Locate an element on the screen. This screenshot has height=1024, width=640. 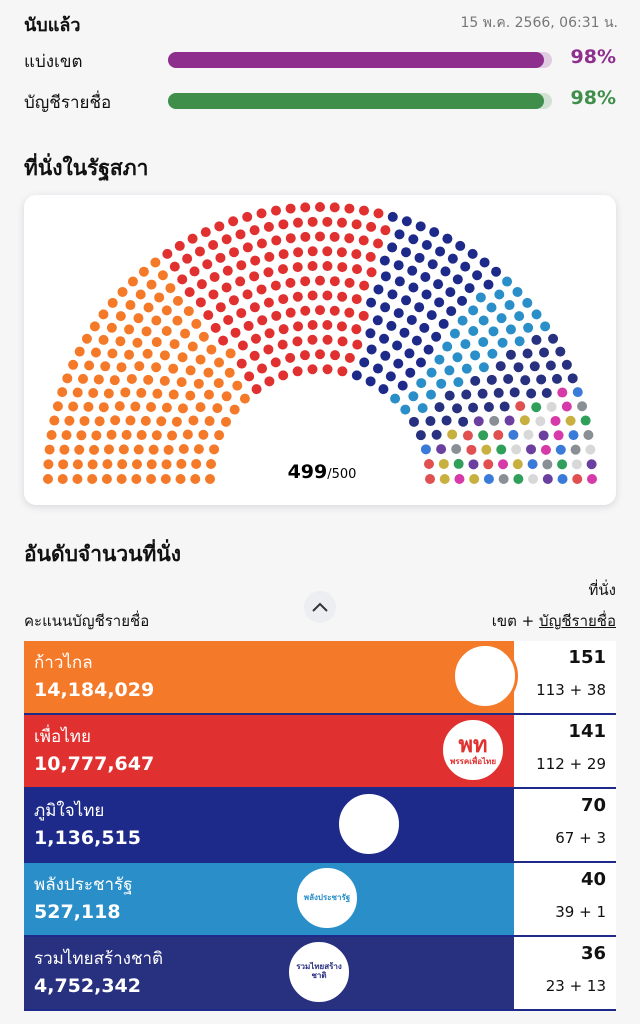
logo-text: พท is located at coordinates (473, 745).